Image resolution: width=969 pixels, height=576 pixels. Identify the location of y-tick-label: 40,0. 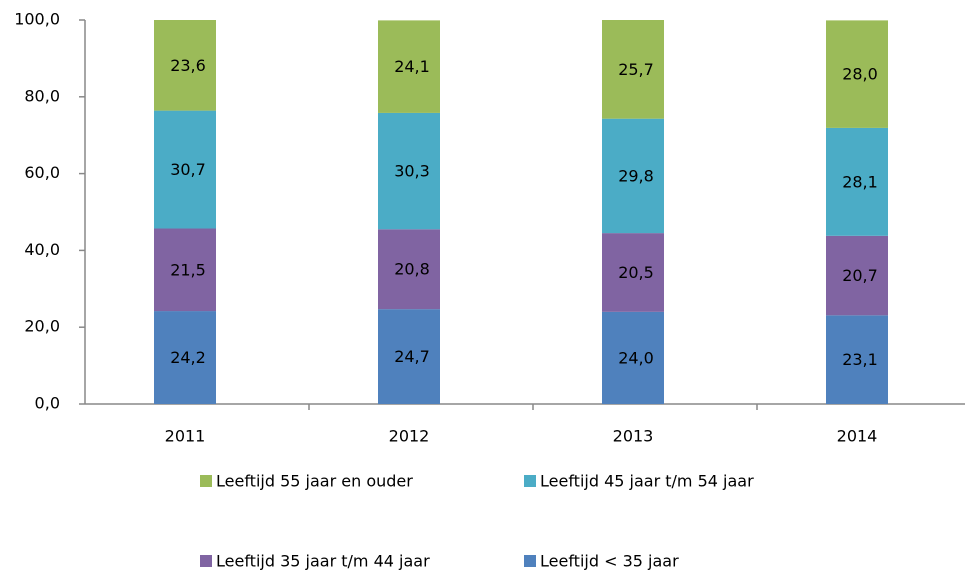
(42, 249).